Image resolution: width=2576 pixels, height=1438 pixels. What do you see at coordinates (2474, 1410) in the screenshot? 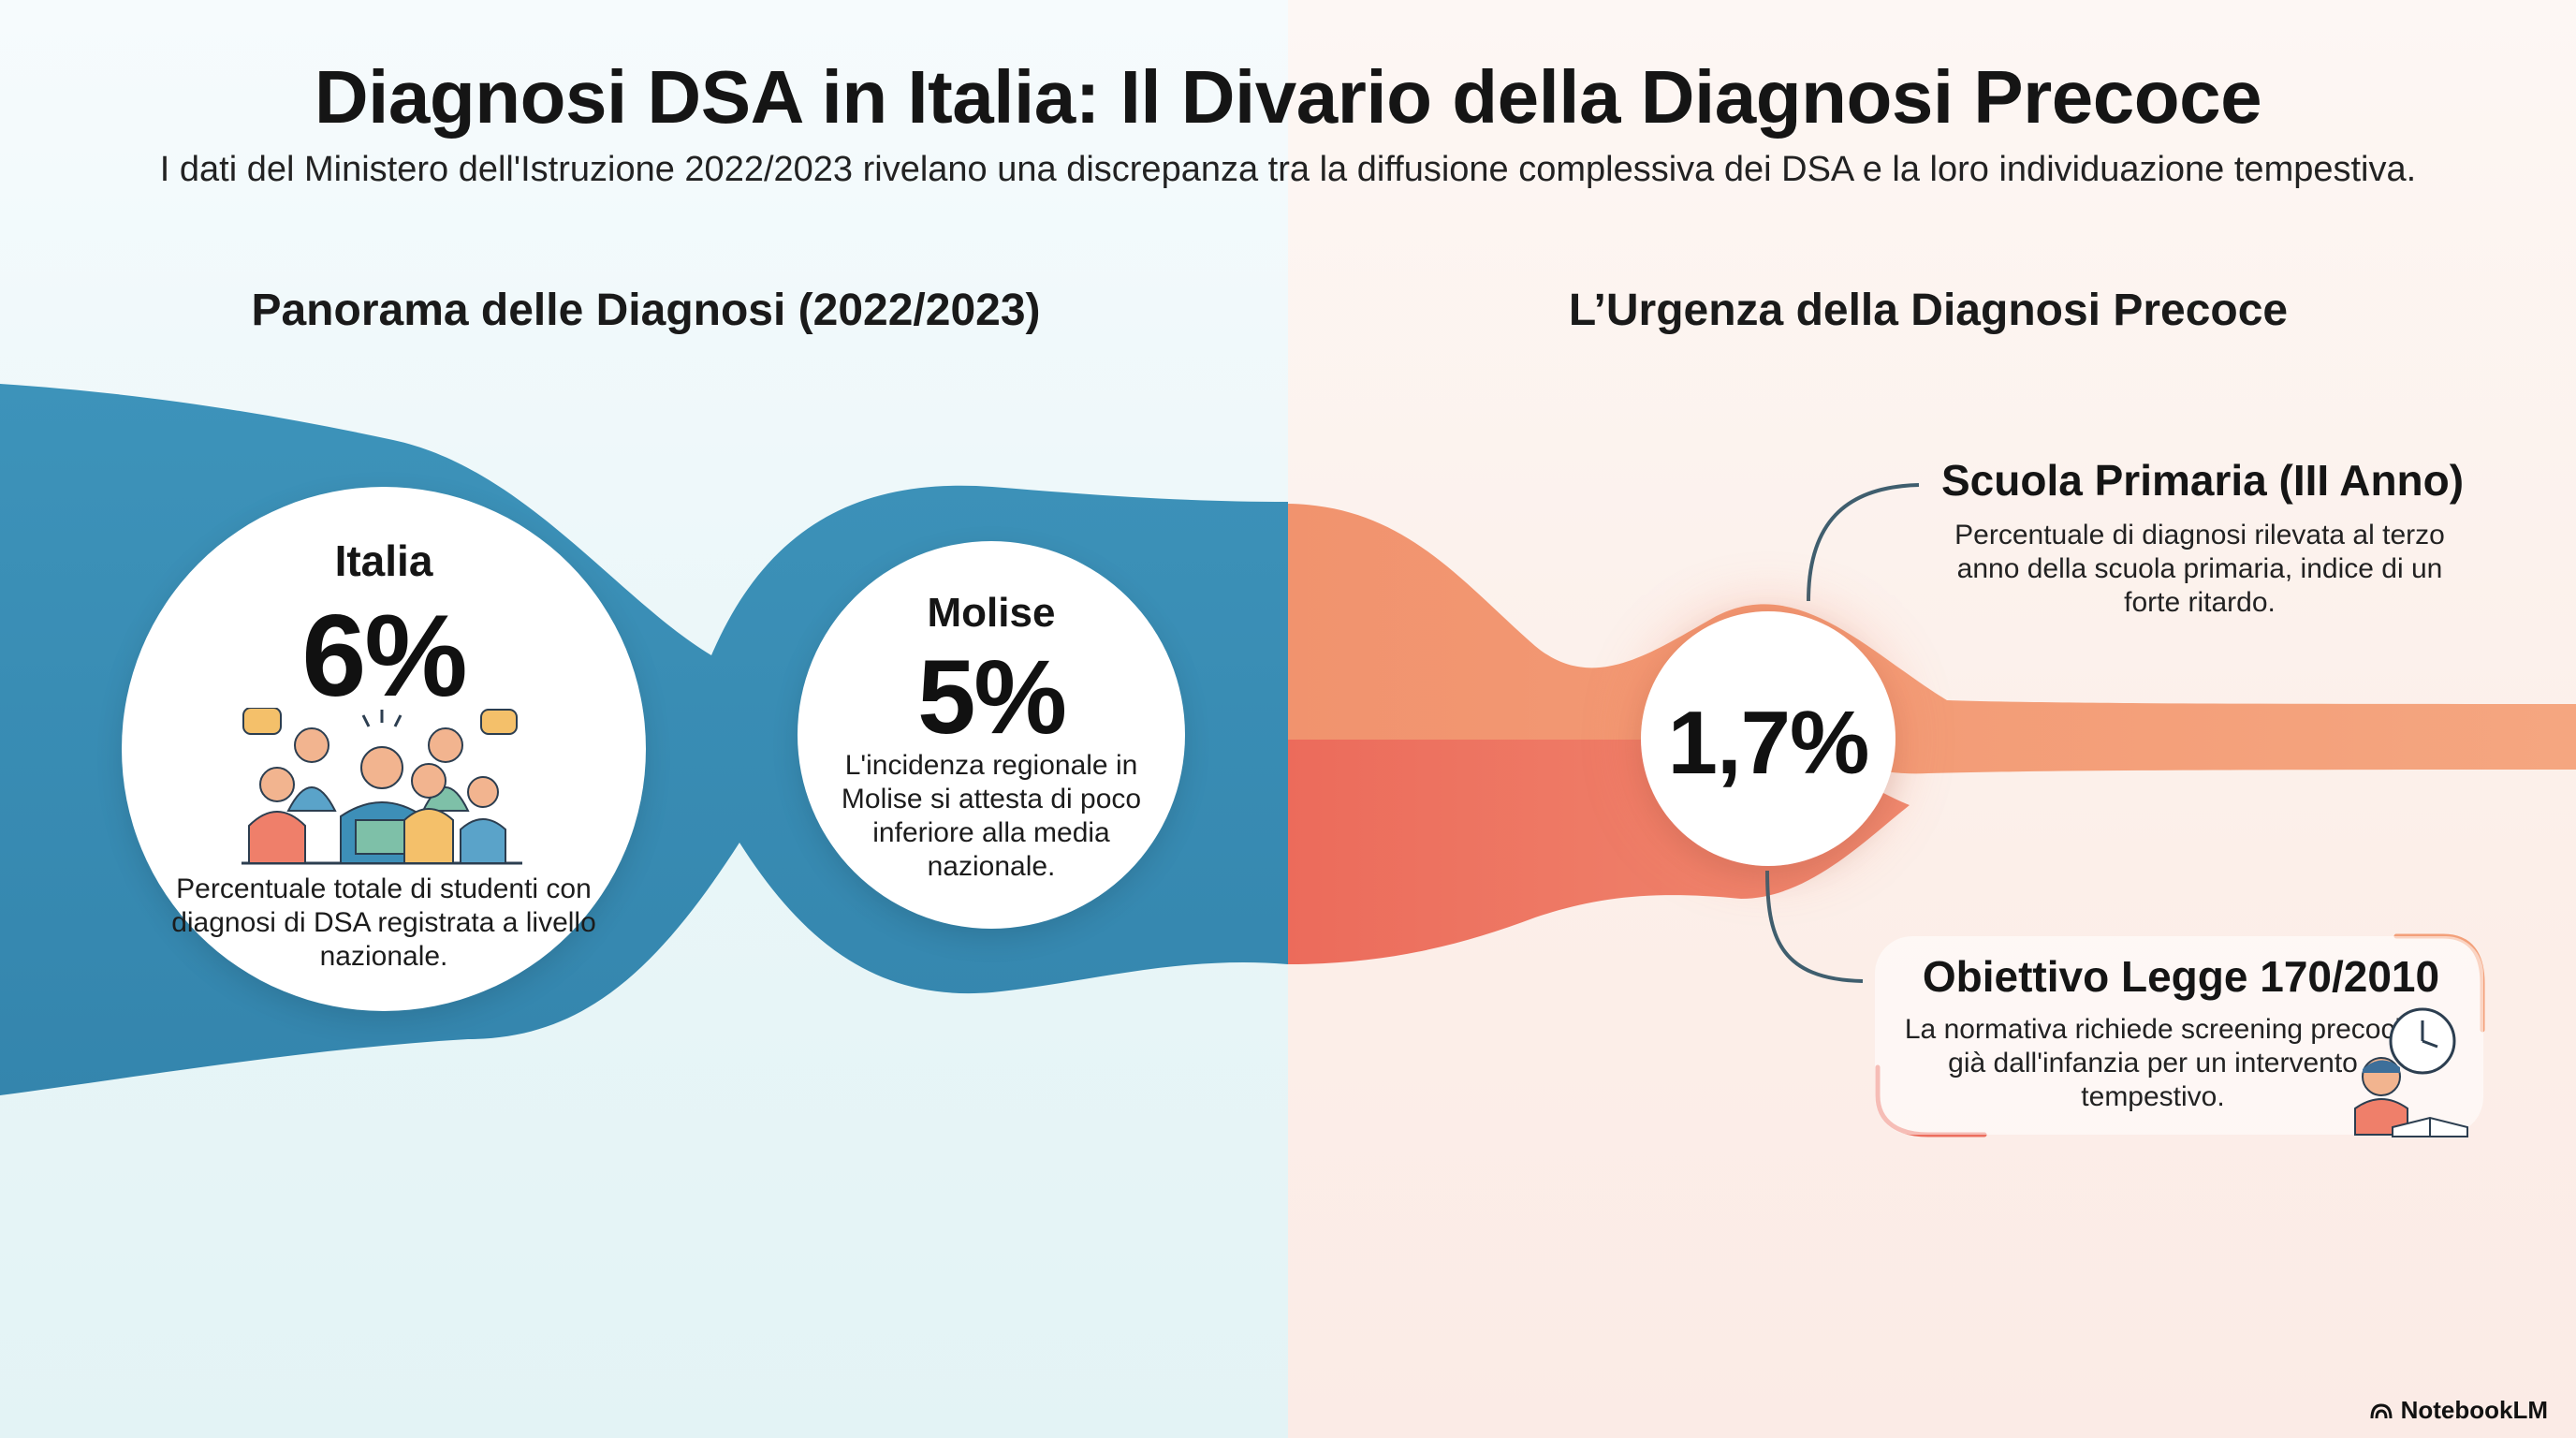
I see `brand-name: NotebookLM` at bounding box center [2474, 1410].